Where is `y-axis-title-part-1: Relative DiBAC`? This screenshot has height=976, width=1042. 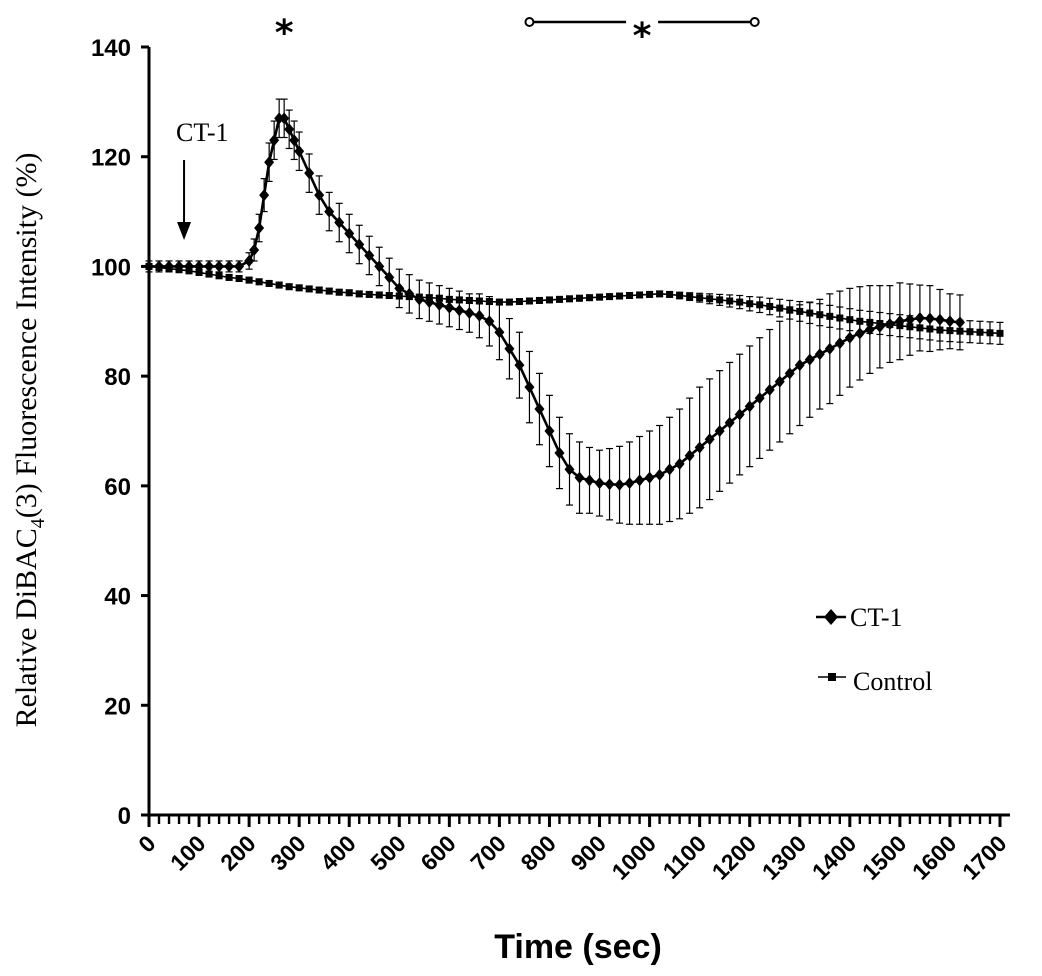 y-axis-title-part-1: Relative DiBAC is located at coordinates (26, 627).